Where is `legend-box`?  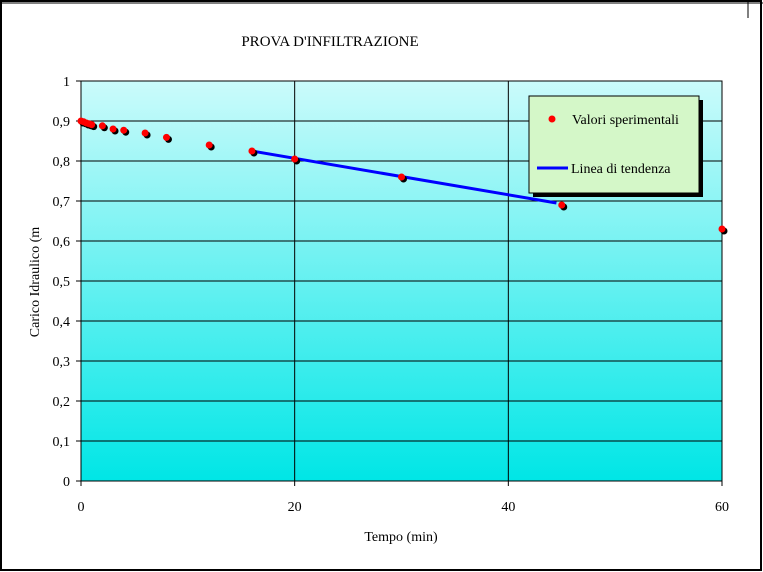
legend-box is located at coordinates (614, 144).